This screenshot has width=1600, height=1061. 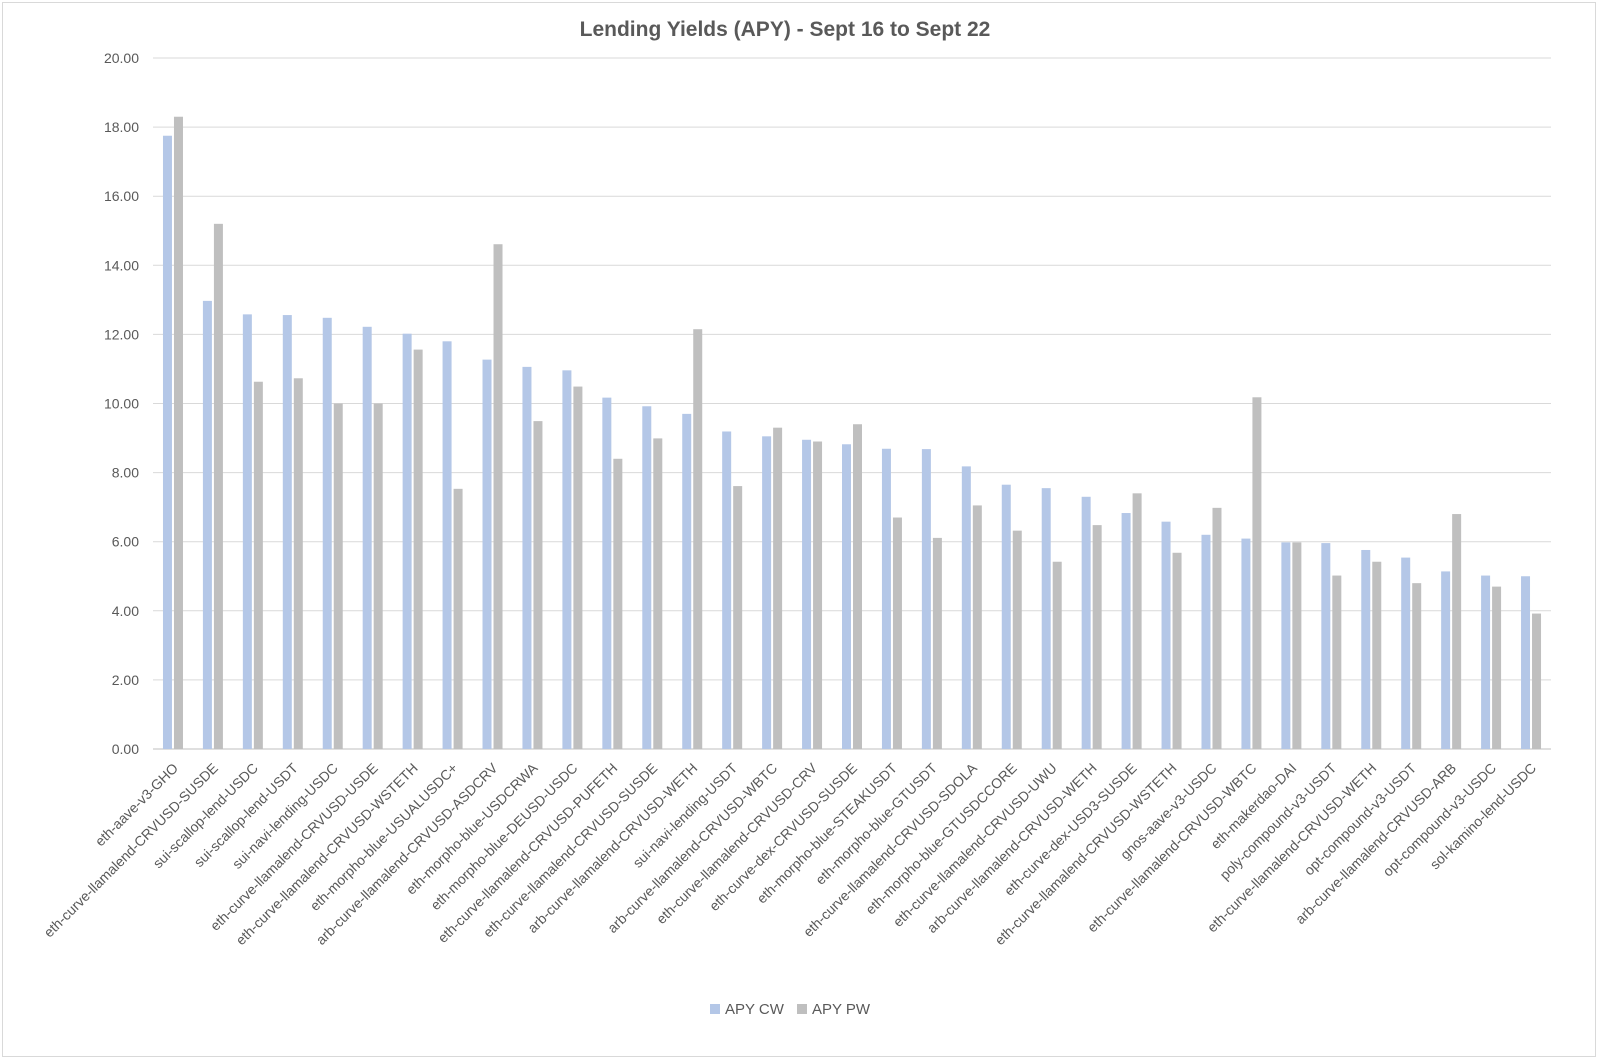 I want to click on x-tick-label: eth-curve-llamalend-CRVUSD-SUSDE, so click(x=130, y=850).